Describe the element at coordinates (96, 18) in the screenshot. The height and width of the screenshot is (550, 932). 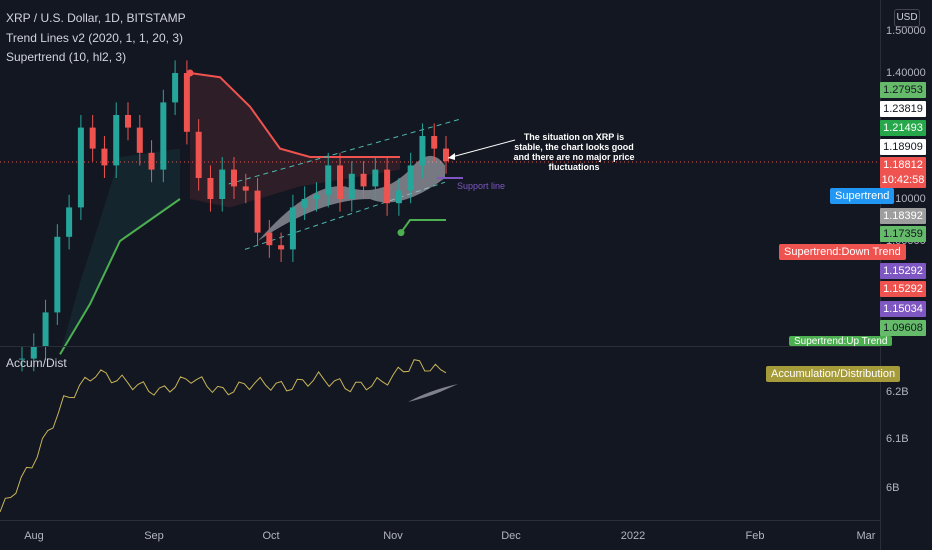
I see `symbol-title: XRP / U.S. Dollar, 1D, BITSTAMP` at that location.